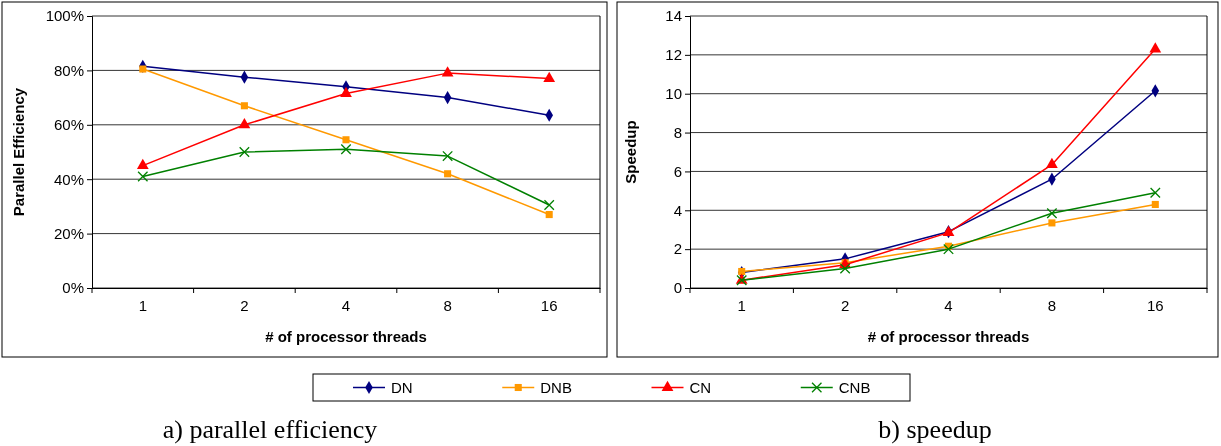 The width and height of the screenshot is (1221, 446). I want to click on legend-label: DNB, so click(556, 387).